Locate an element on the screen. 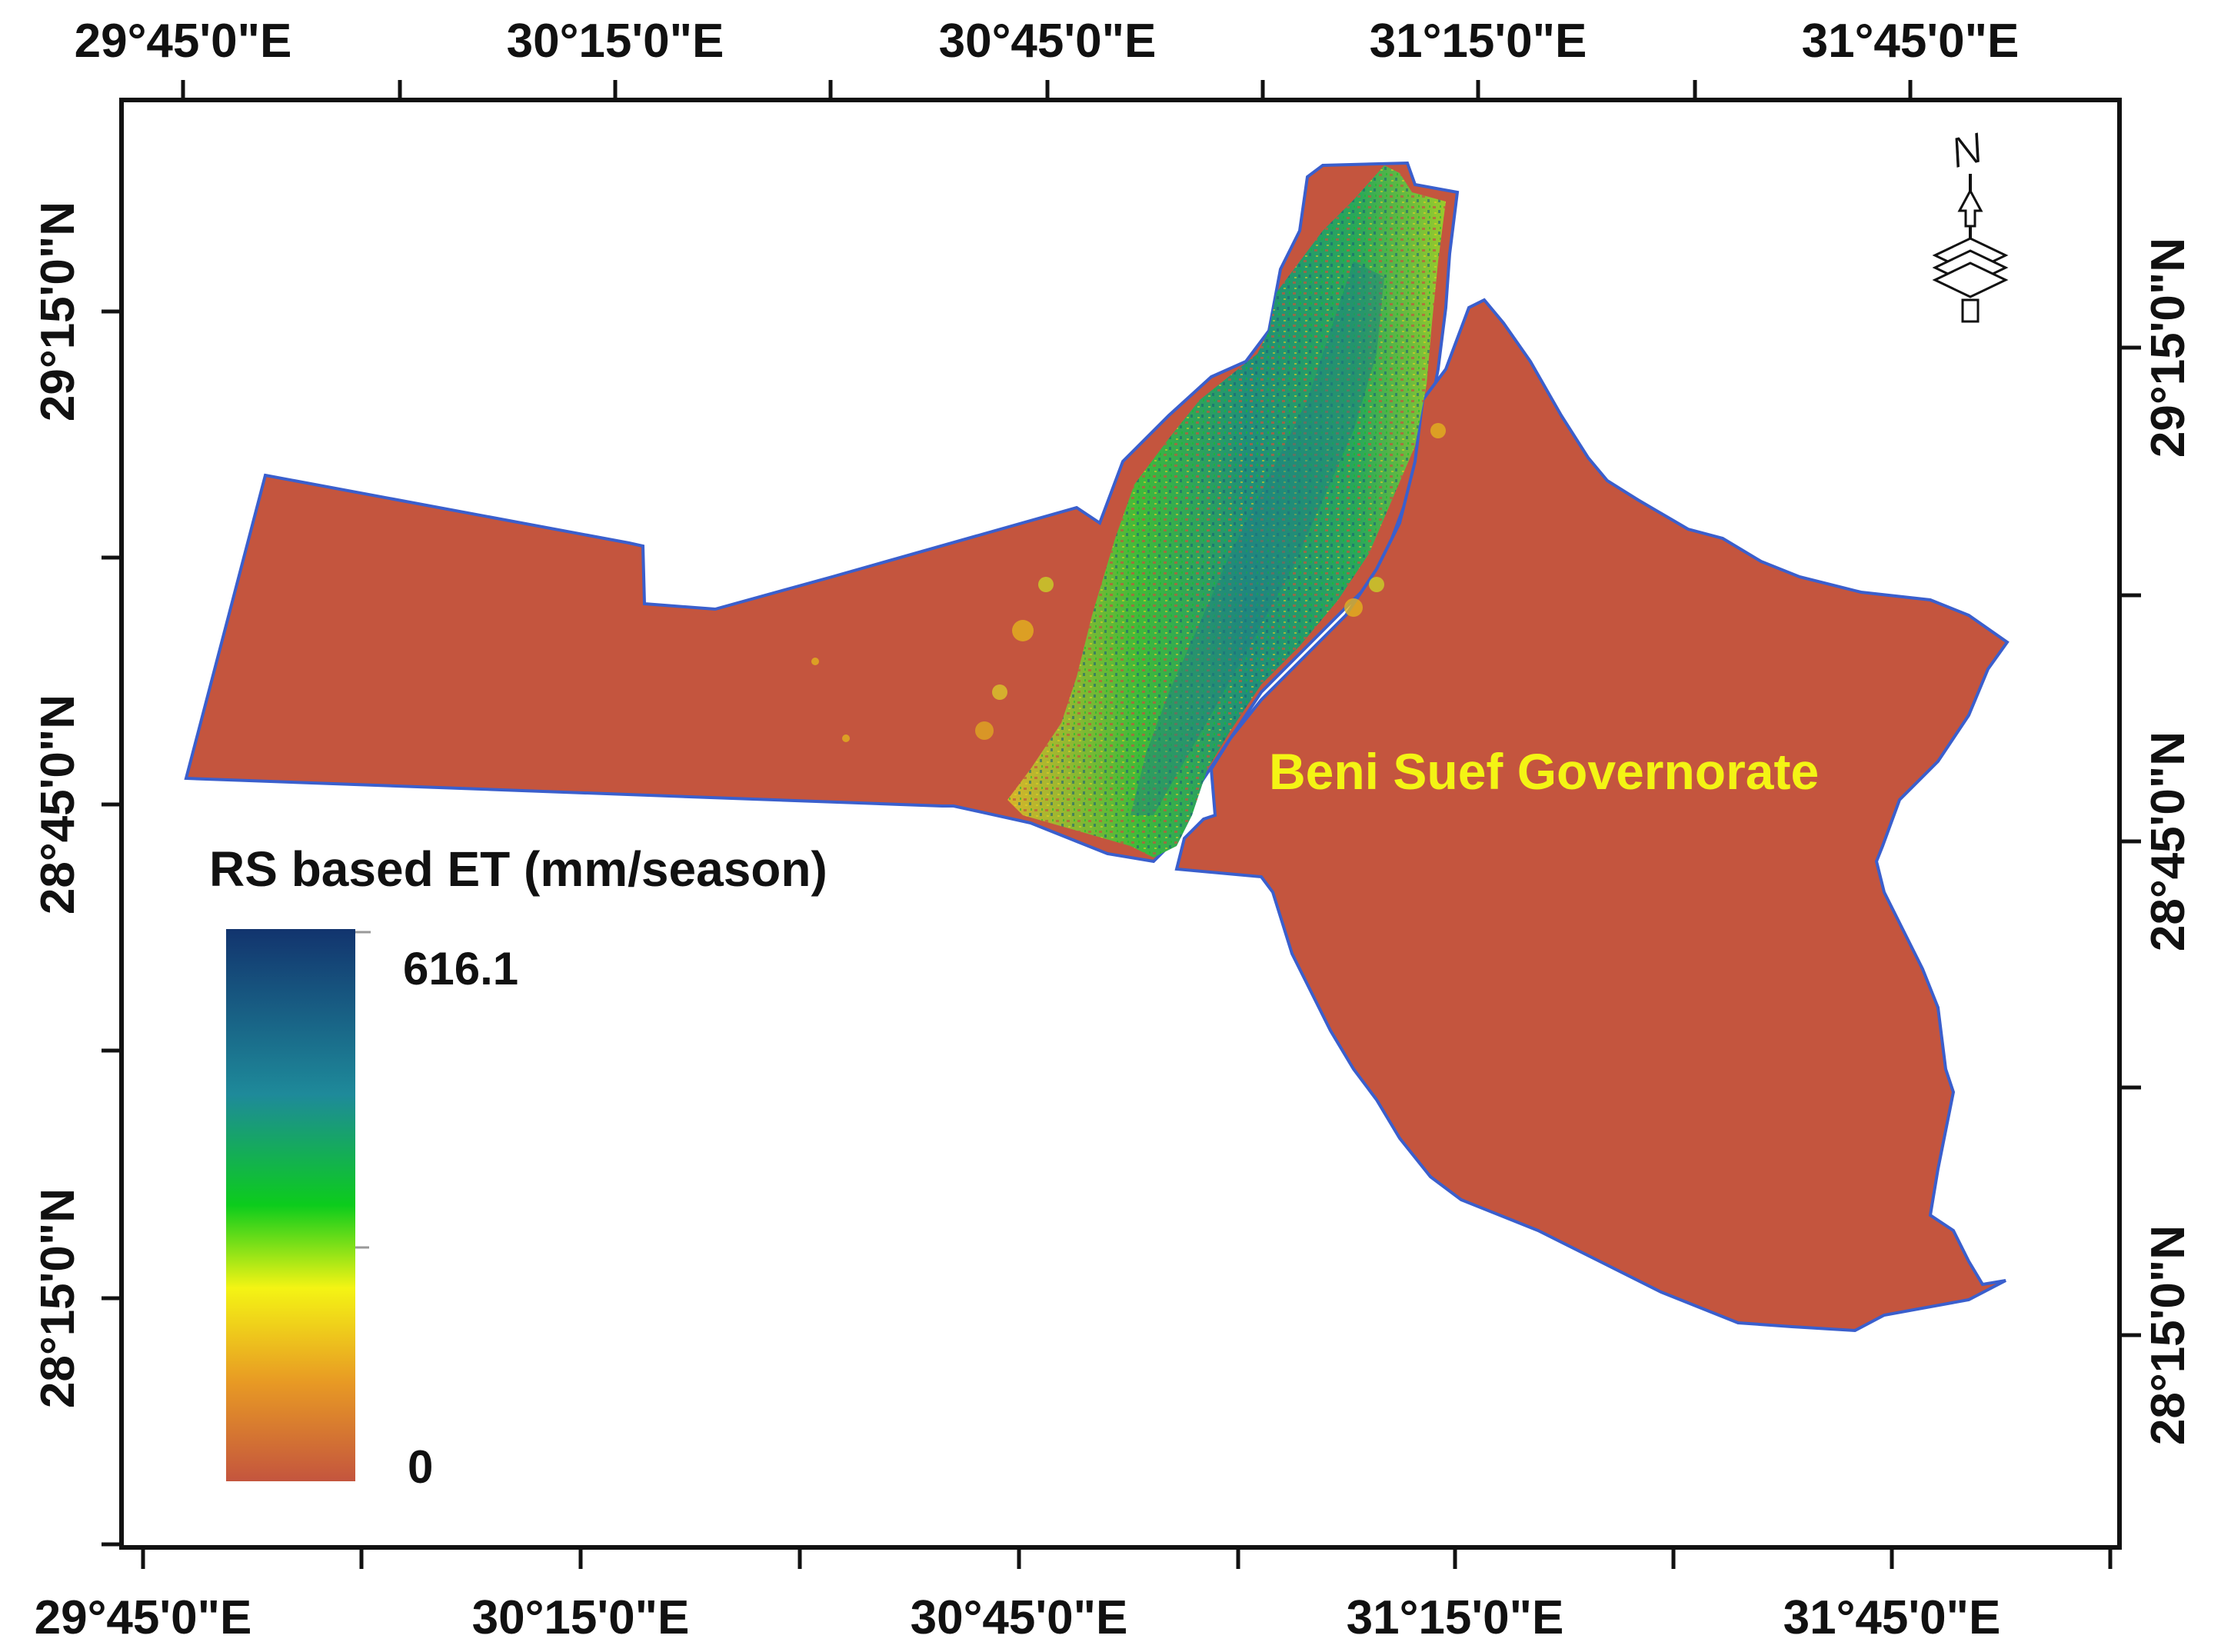 The width and height of the screenshot is (2221, 1652). legend-max-label: 616.1 is located at coordinates (460, 969).